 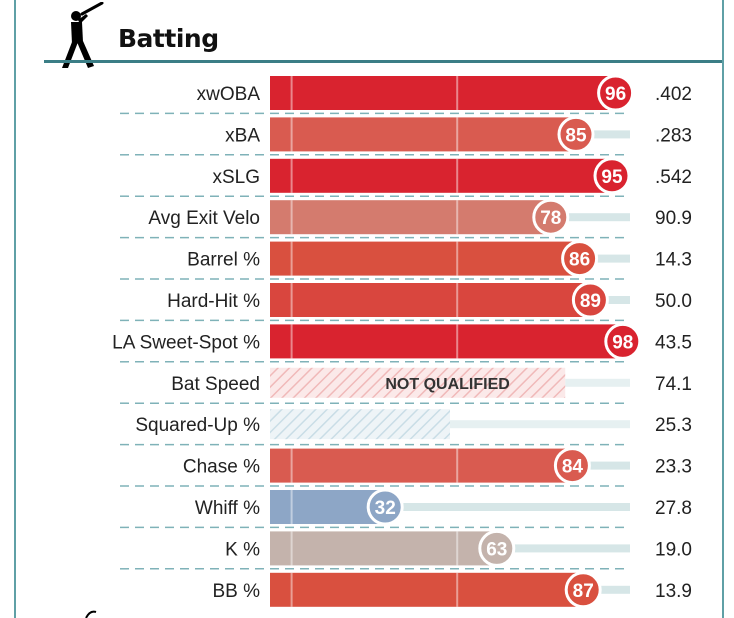 I want to click on percentile-number: 96, so click(x=615, y=94).